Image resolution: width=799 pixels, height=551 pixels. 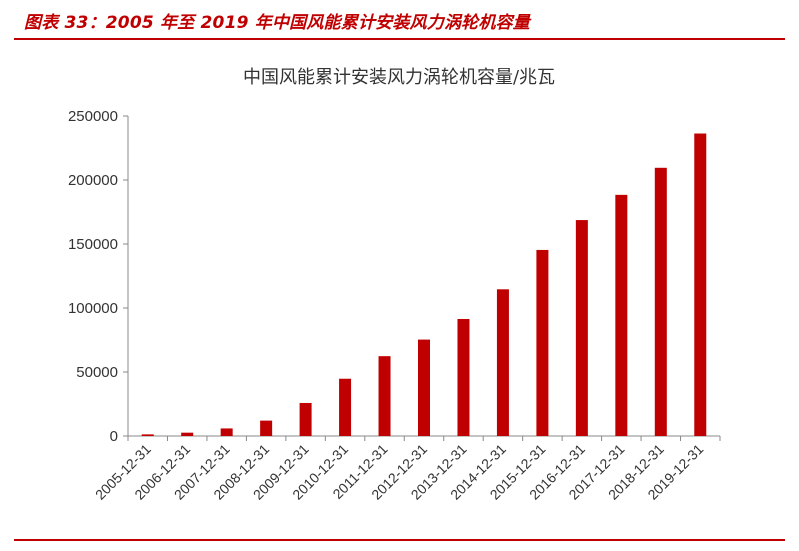 What do you see at coordinates (277, 23) in the screenshot?
I see `figure-caption: 图表 33：2005 年至 2019 年中国风能累计安装风力涡轮机容量` at bounding box center [277, 23].